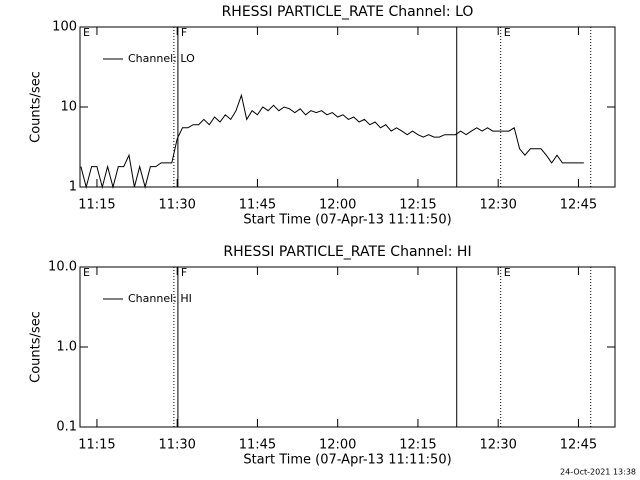 Image resolution: width=640 pixels, height=480 pixels. I want to click on legend-label: Channel: HI, so click(160, 298).